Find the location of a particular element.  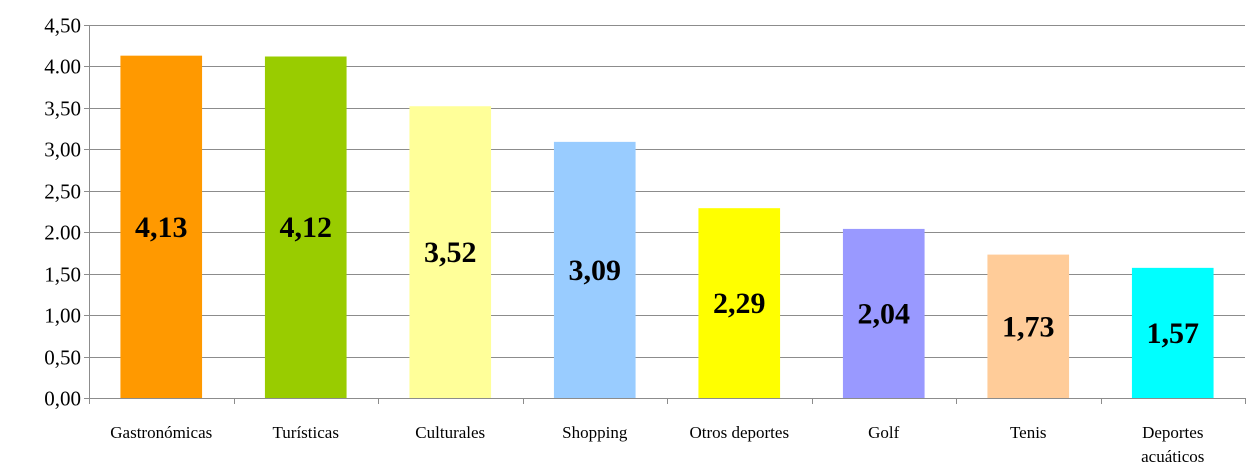

data-label: 3,52 is located at coordinates (450, 252).